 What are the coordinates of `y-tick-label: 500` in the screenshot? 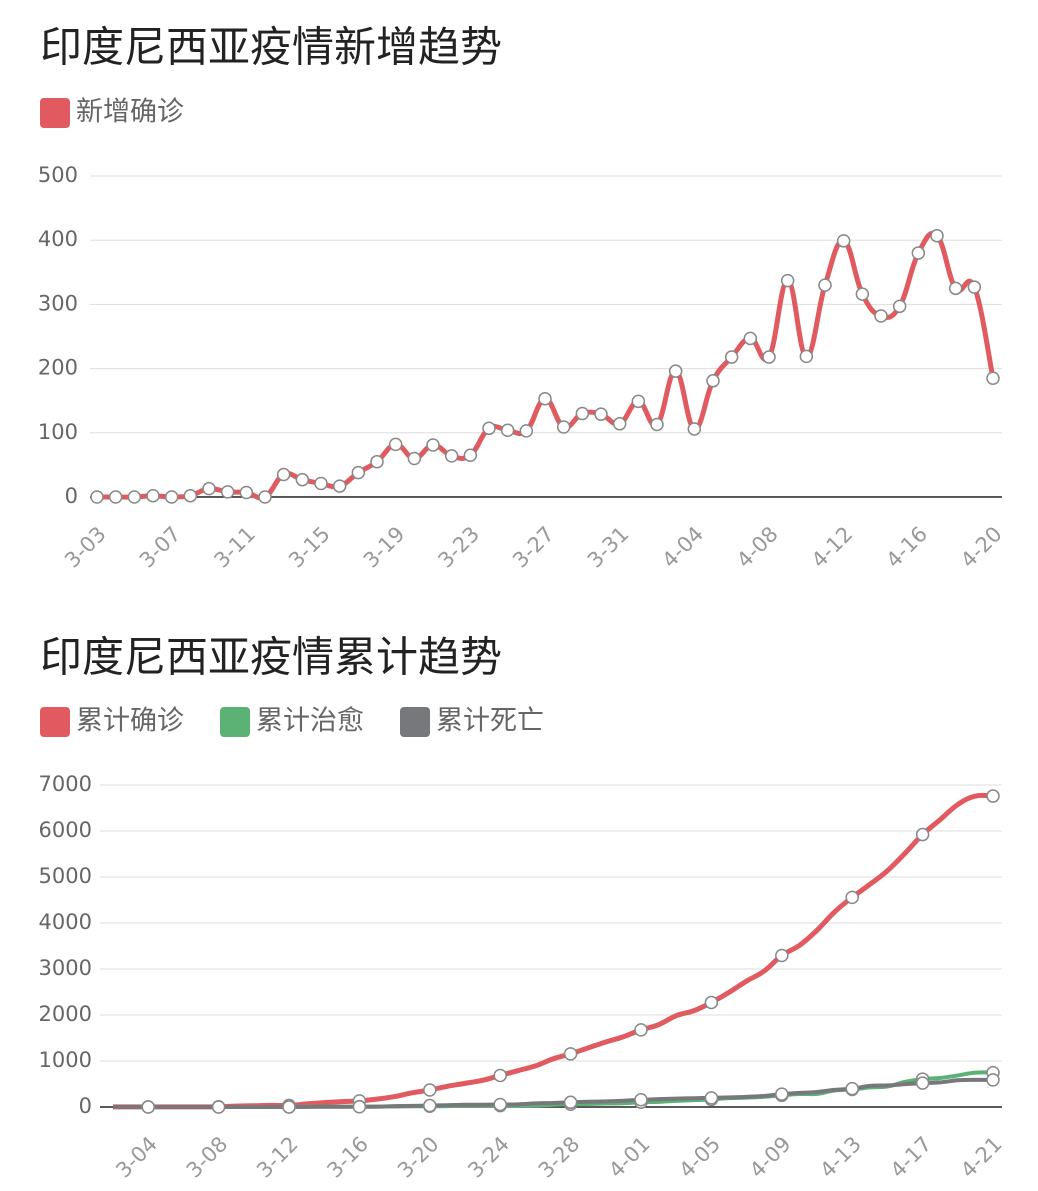 It's located at (58, 175).